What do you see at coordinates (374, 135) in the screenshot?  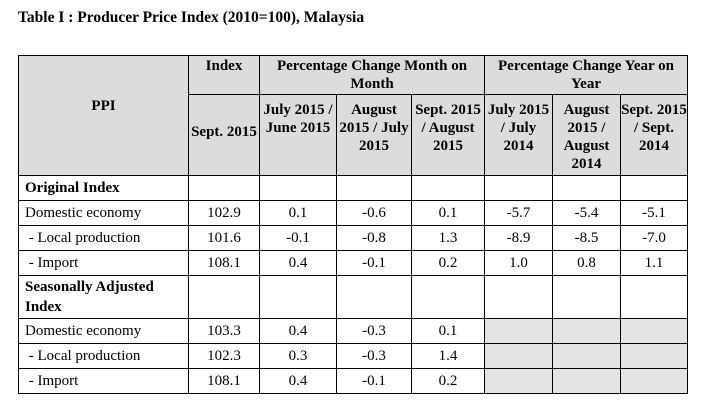 I see `subheader: August 2015 / July 2015` at bounding box center [374, 135].